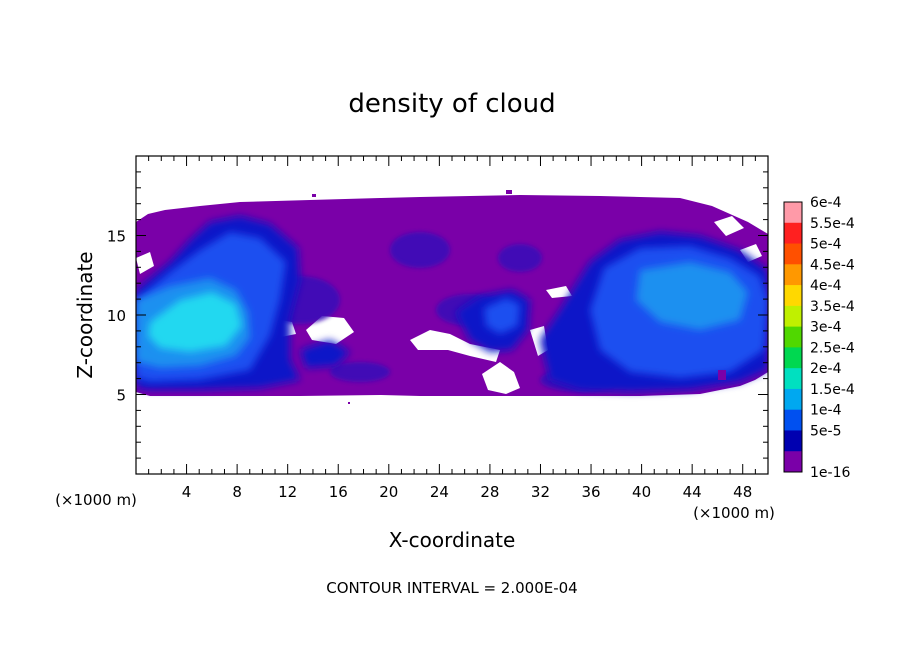 This screenshot has height=654, width=904. I want to click on y-axis-label: Z-coordinate, so click(85, 314).